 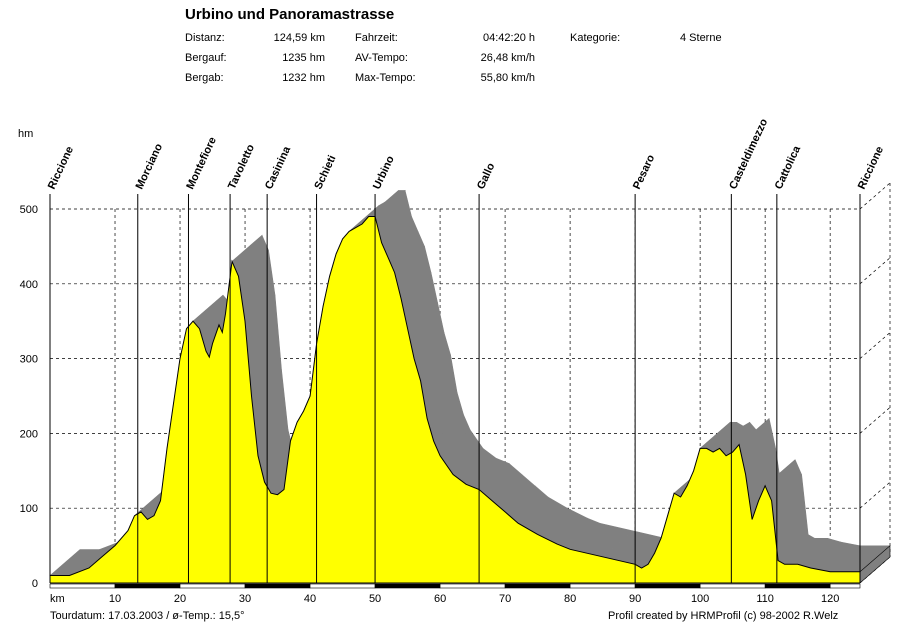 I want to click on x-tick-label: 60, so click(x=440, y=599).